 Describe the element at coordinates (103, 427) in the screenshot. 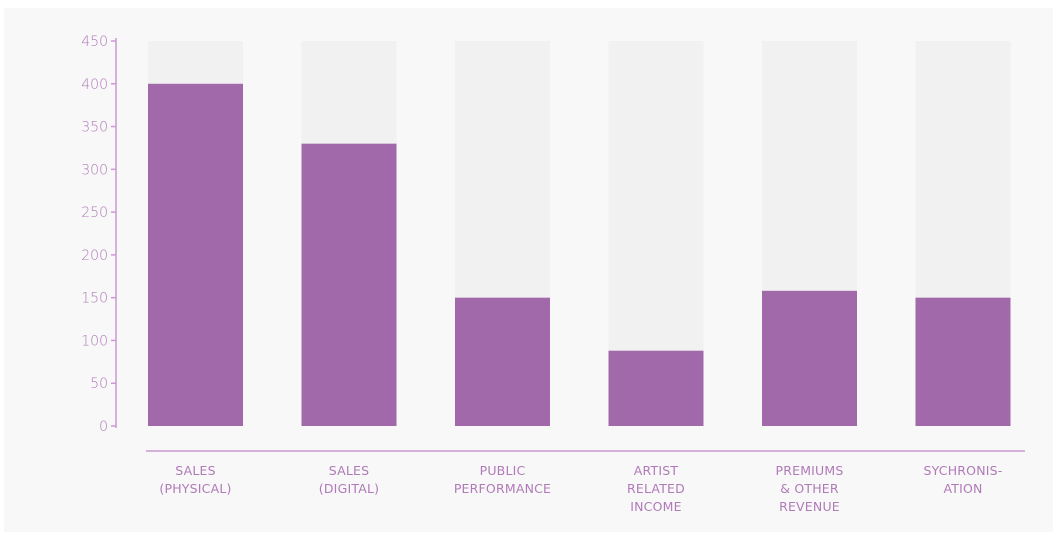

I see `y-tick-label: 0` at that location.